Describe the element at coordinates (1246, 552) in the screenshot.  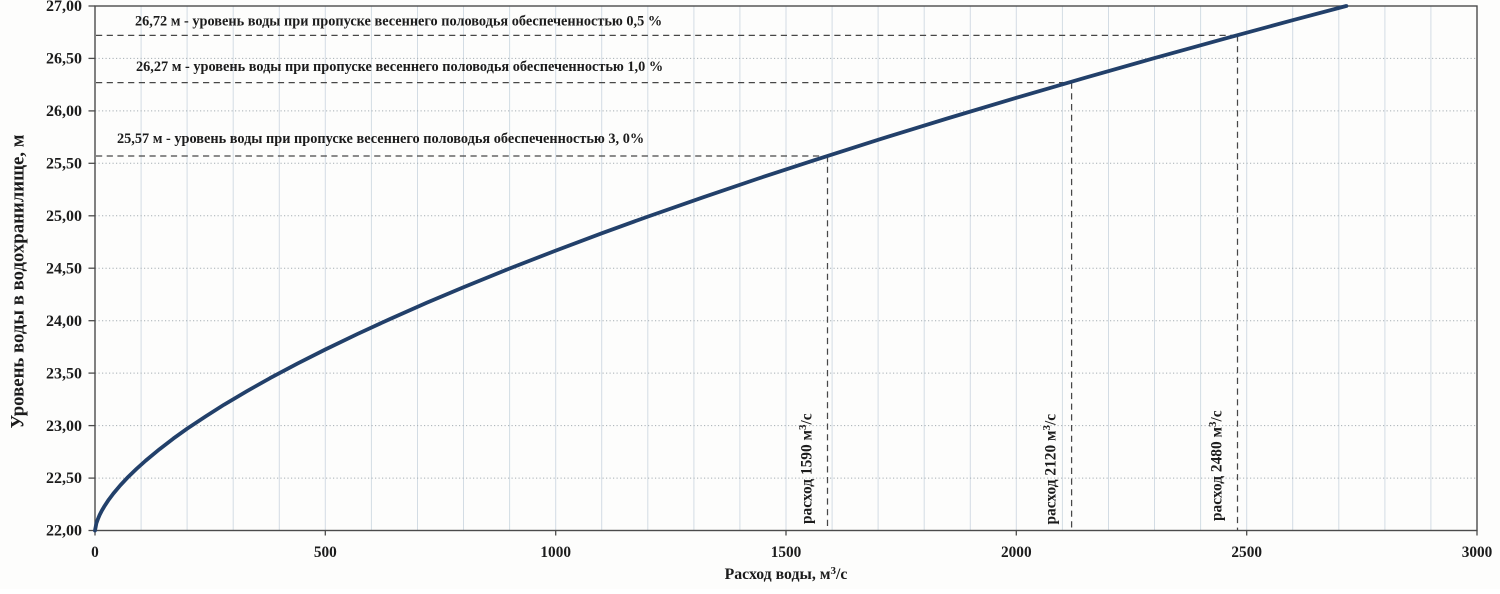
I see `svg-text: 2500` at that location.